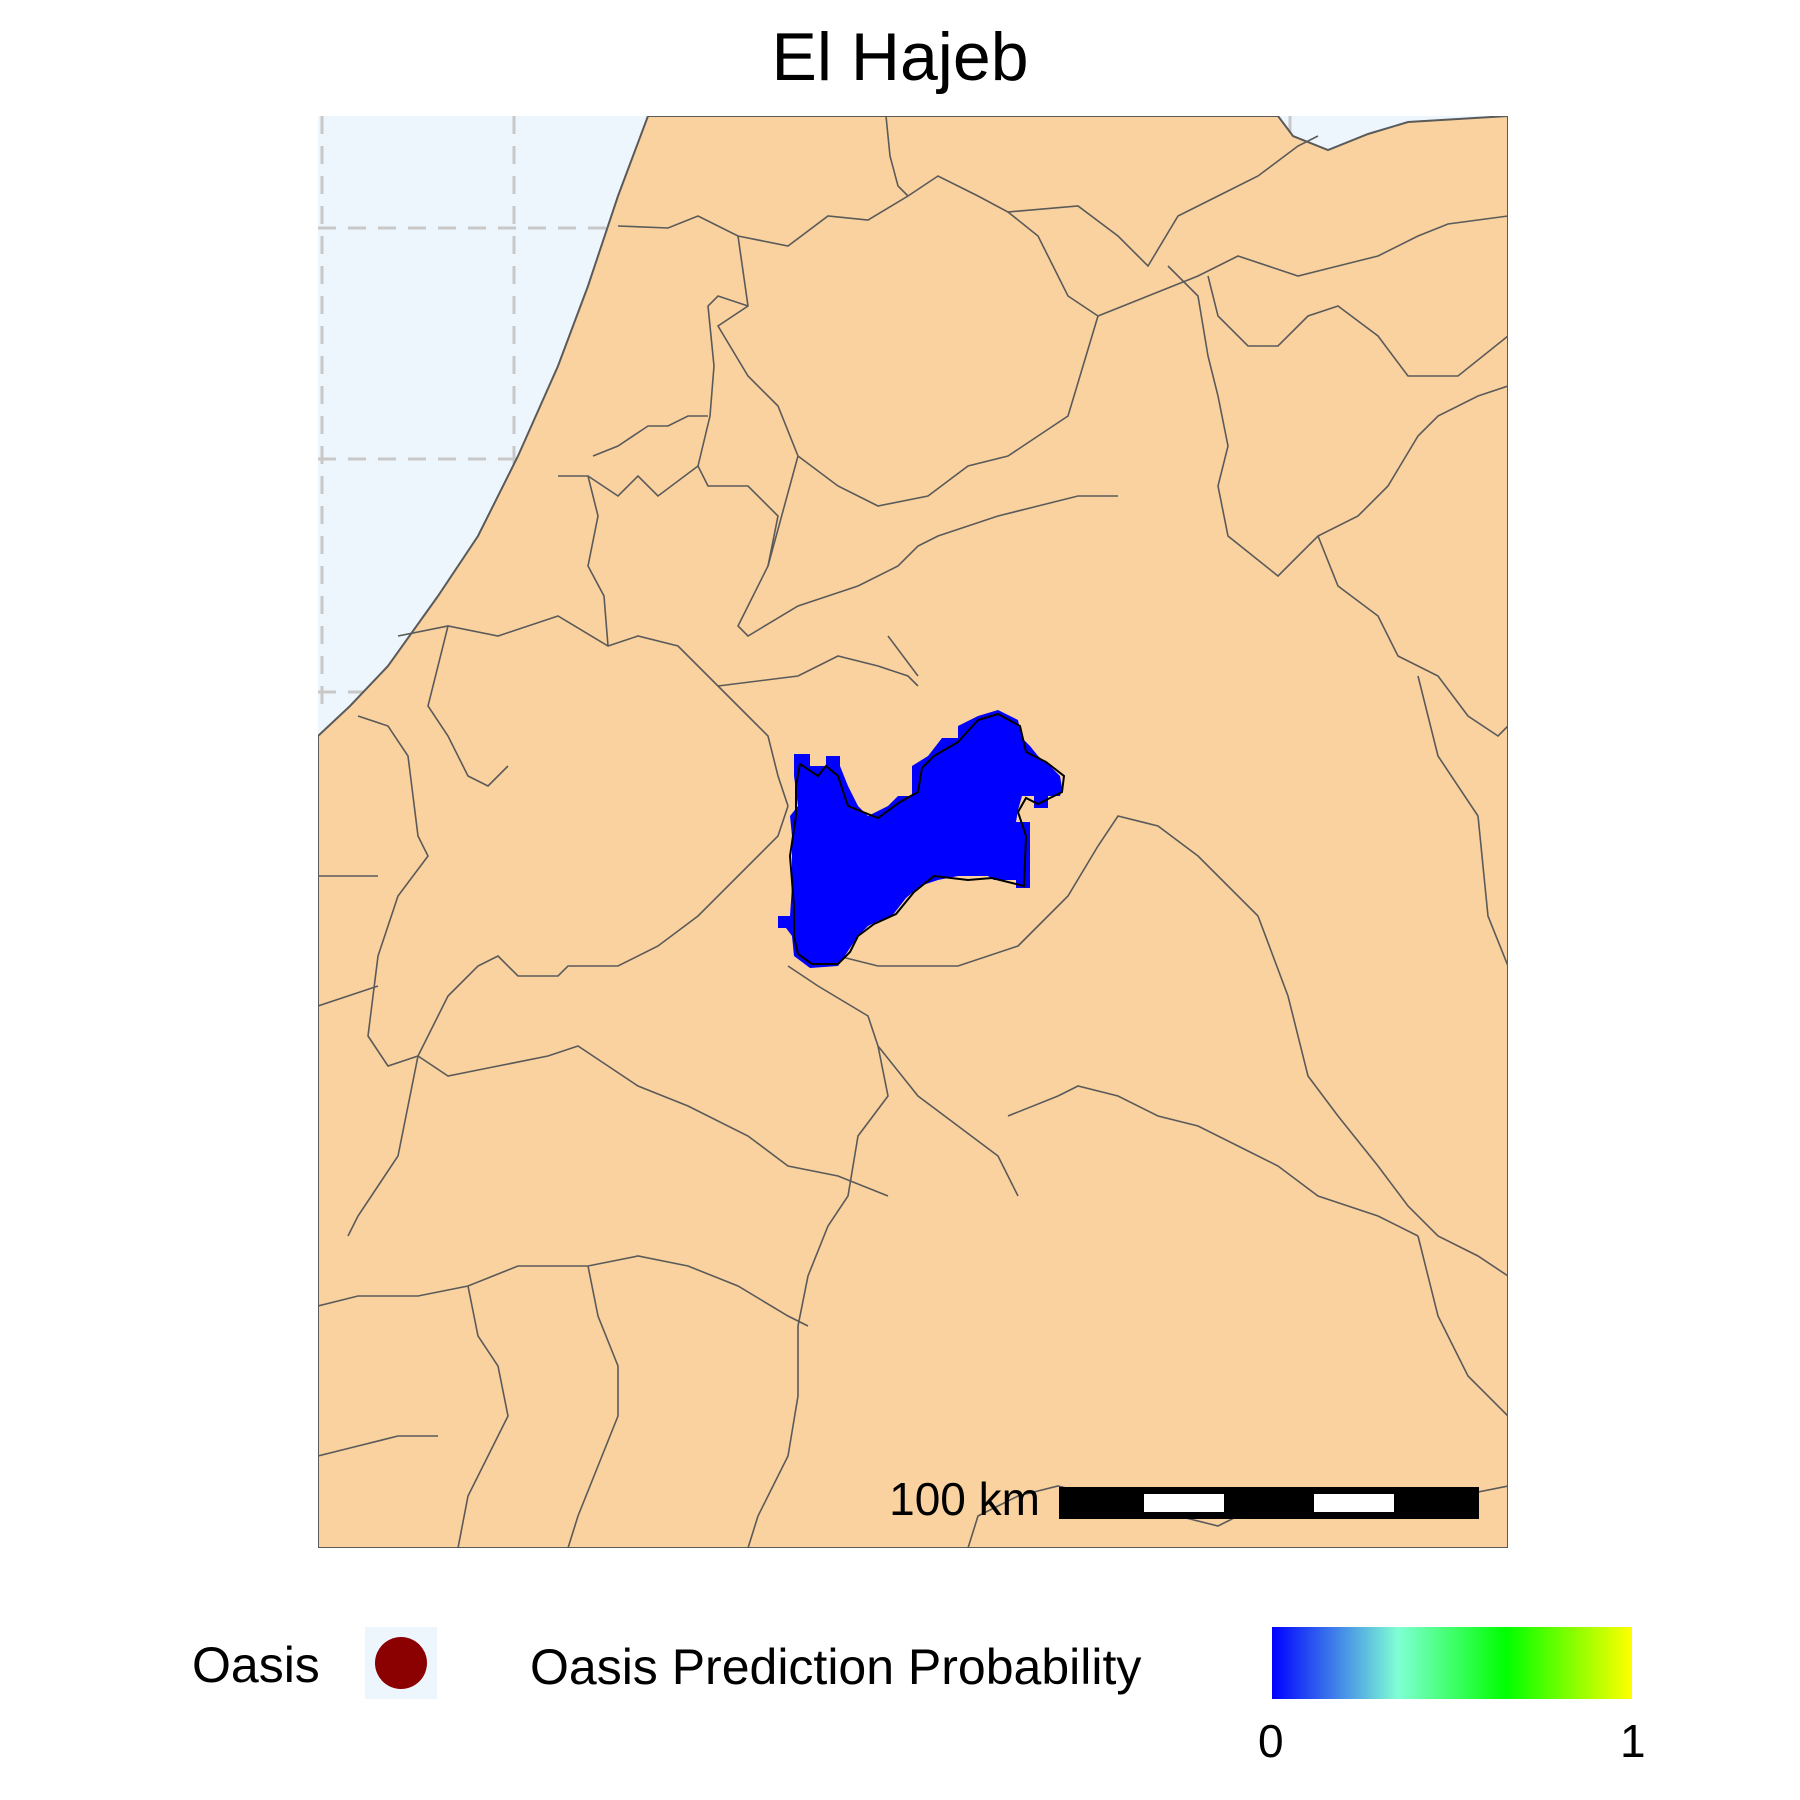 This screenshot has width=1800, height=1800. What do you see at coordinates (256, 1665) in the screenshot?
I see `oasis-legend-label: Oasis` at bounding box center [256, 1665].